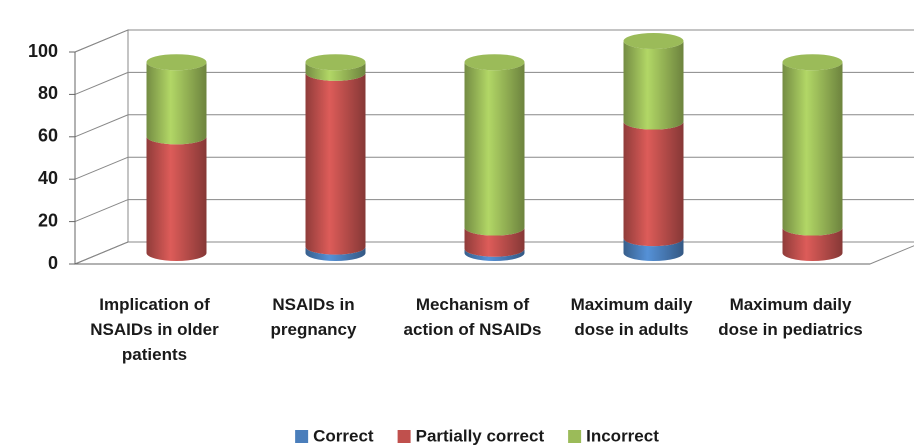 Image resolution: width=914 pixels, height=448 pixels. I want to click on x-tick-label: Implication of NSAIDs in older patients, so click(154, 329).